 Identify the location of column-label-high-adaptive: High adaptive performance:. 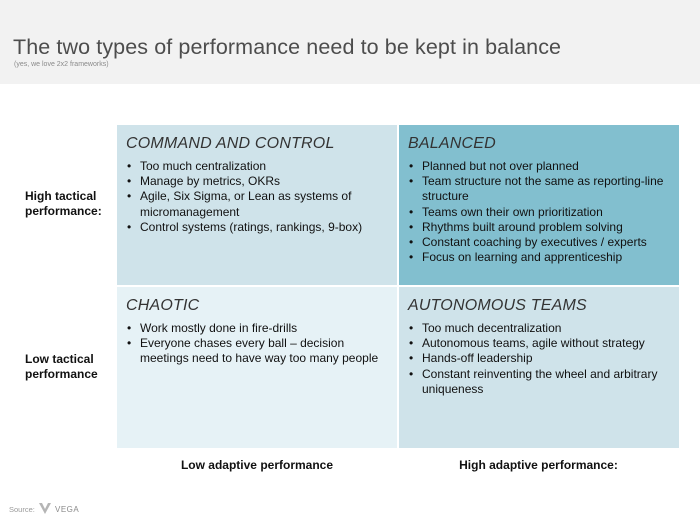
(538, 465).